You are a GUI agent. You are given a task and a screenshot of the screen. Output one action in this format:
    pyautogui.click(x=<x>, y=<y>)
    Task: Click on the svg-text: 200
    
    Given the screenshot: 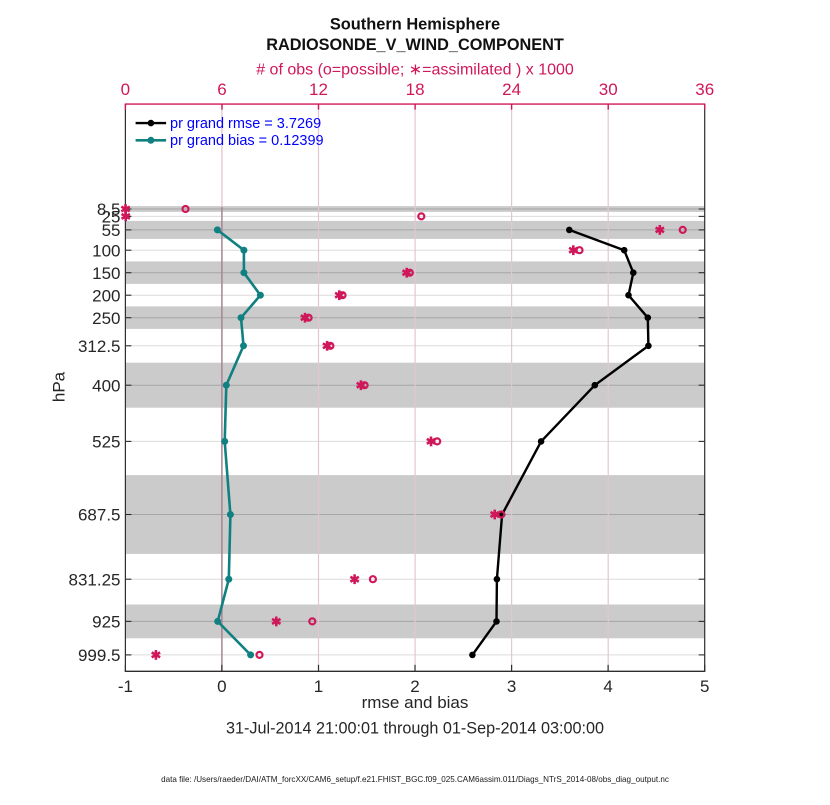 What is the action you would take?
    pyautogui.click(x=106, y=295)
    